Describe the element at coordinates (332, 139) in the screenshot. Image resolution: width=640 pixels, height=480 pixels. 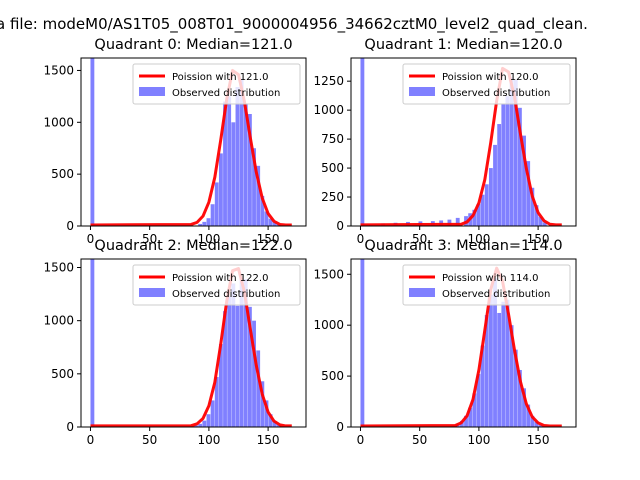
I see `y-tick-label: 750` at that location.